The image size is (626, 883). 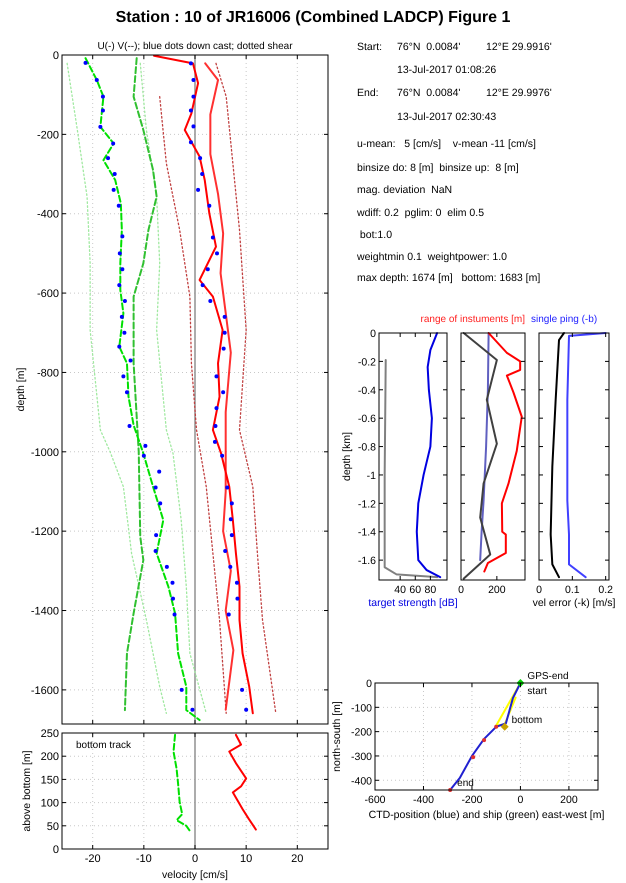 I want to click on x-tick-label: 10, so click(x=246, y=859).